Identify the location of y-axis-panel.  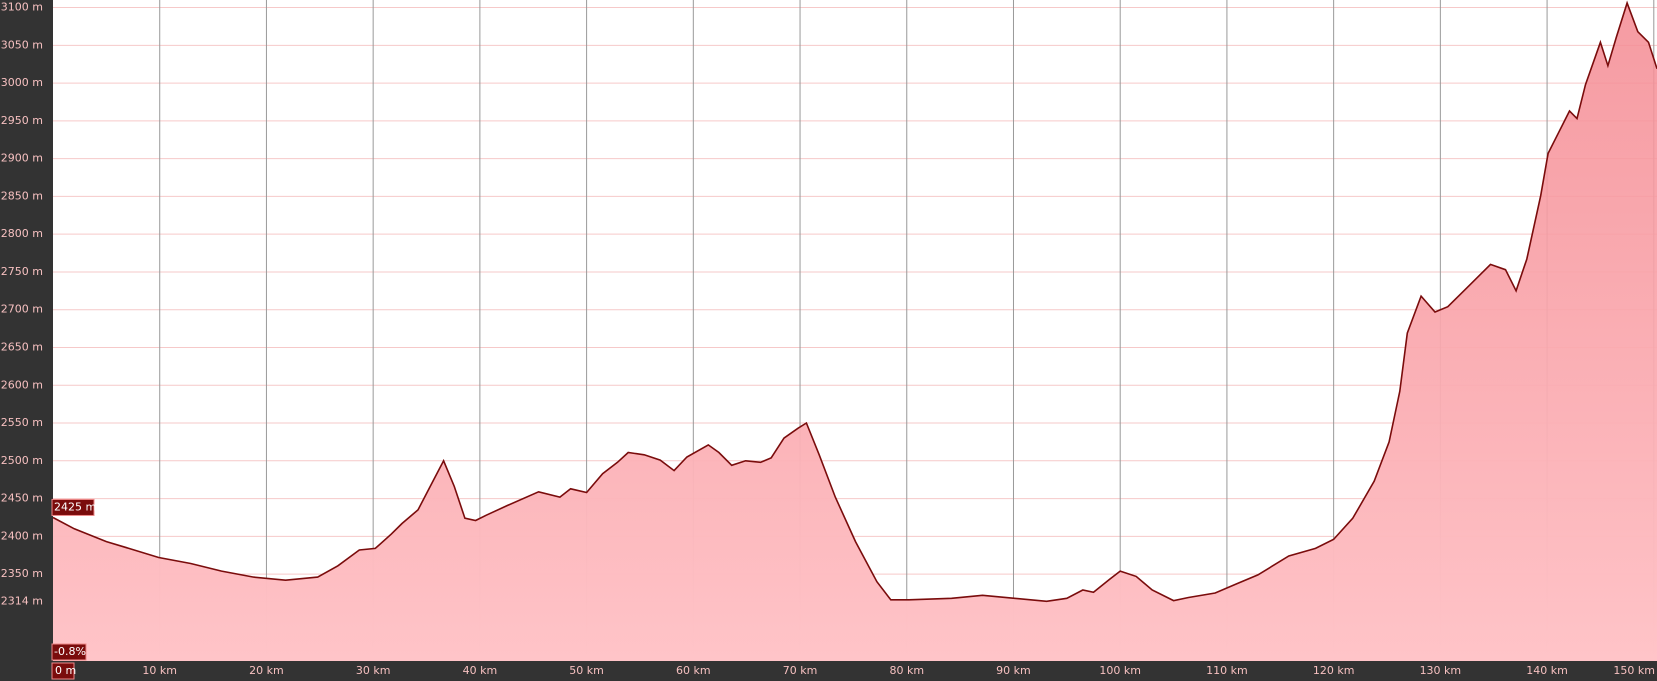
(26, 340).